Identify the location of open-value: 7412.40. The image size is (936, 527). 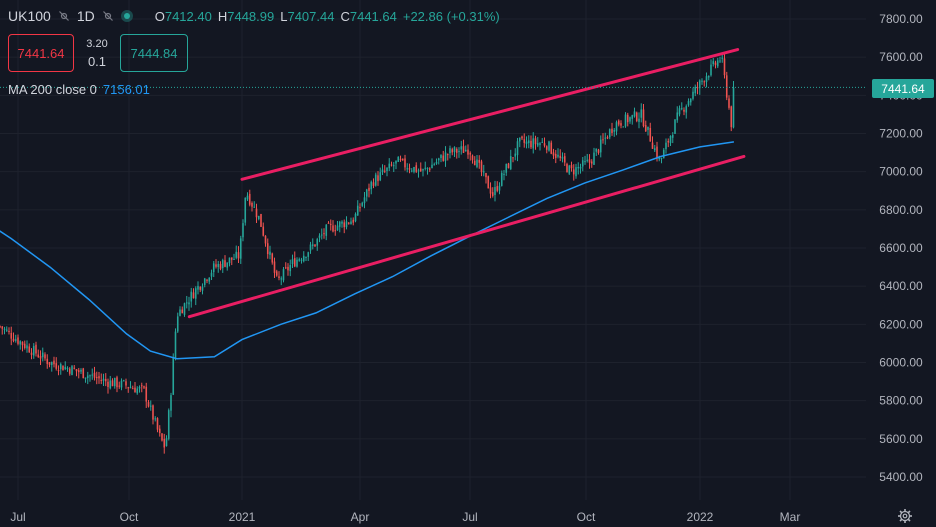
(188, 16).